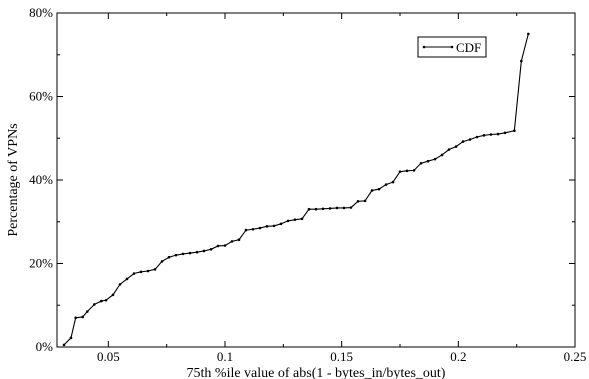 The height and width of the screenshot is (379, 589). What do you see at coordinates (225, 356) in the screenshot?
I see `x-tick-label: 0.1` at bounding box center [225, 356].